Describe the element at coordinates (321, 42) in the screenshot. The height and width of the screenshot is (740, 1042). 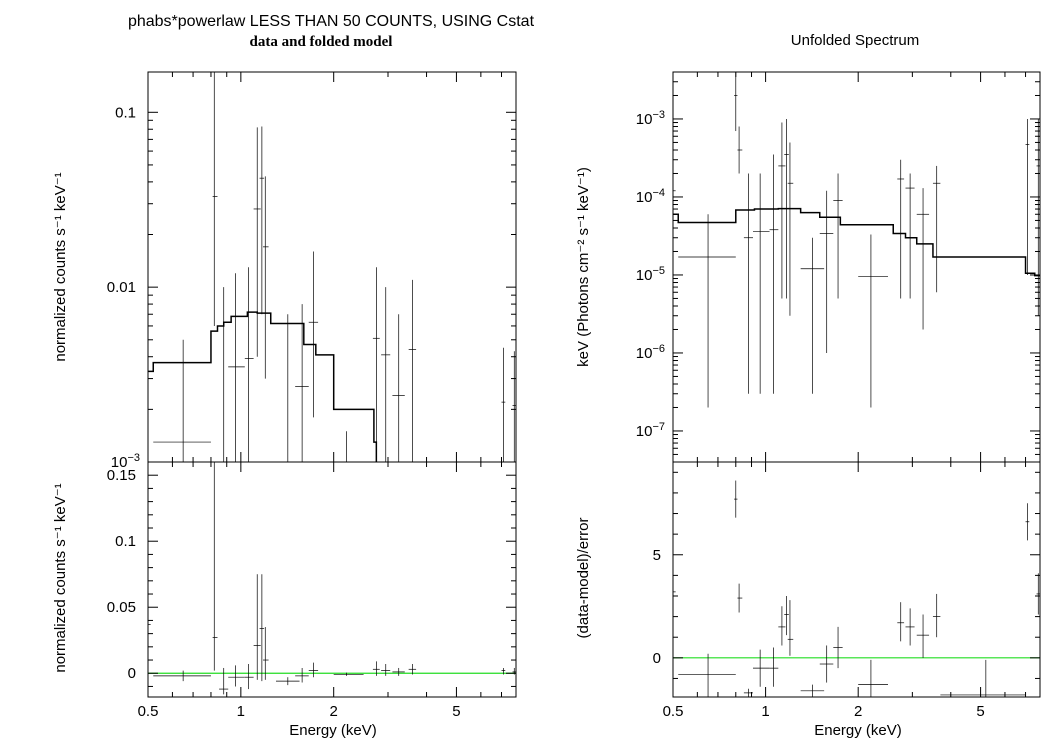
I see `left-plot-subtitle: data and folded model` at that location.